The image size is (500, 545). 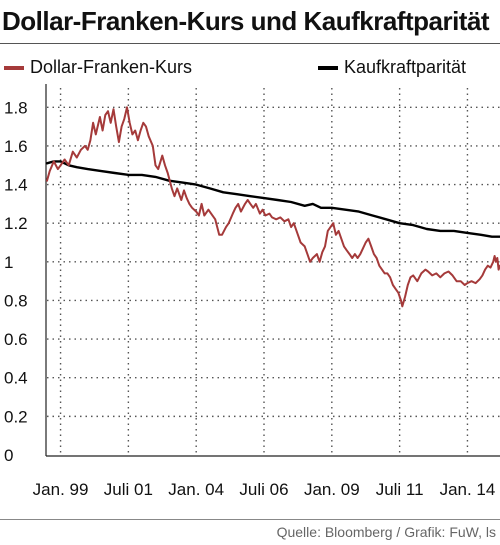 I want to click on source-divider, so click(x=250, y=519).